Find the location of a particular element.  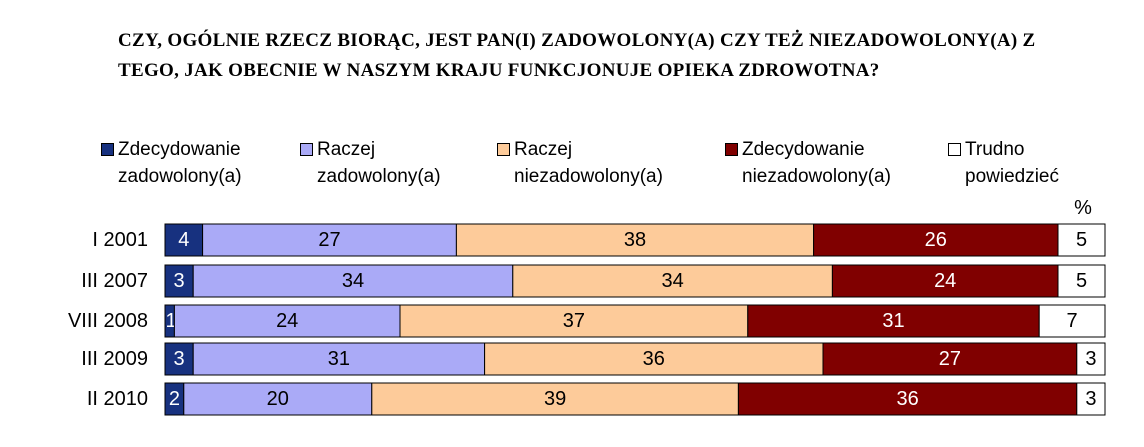

data-label: 37 is located at coordinates (574, 321).